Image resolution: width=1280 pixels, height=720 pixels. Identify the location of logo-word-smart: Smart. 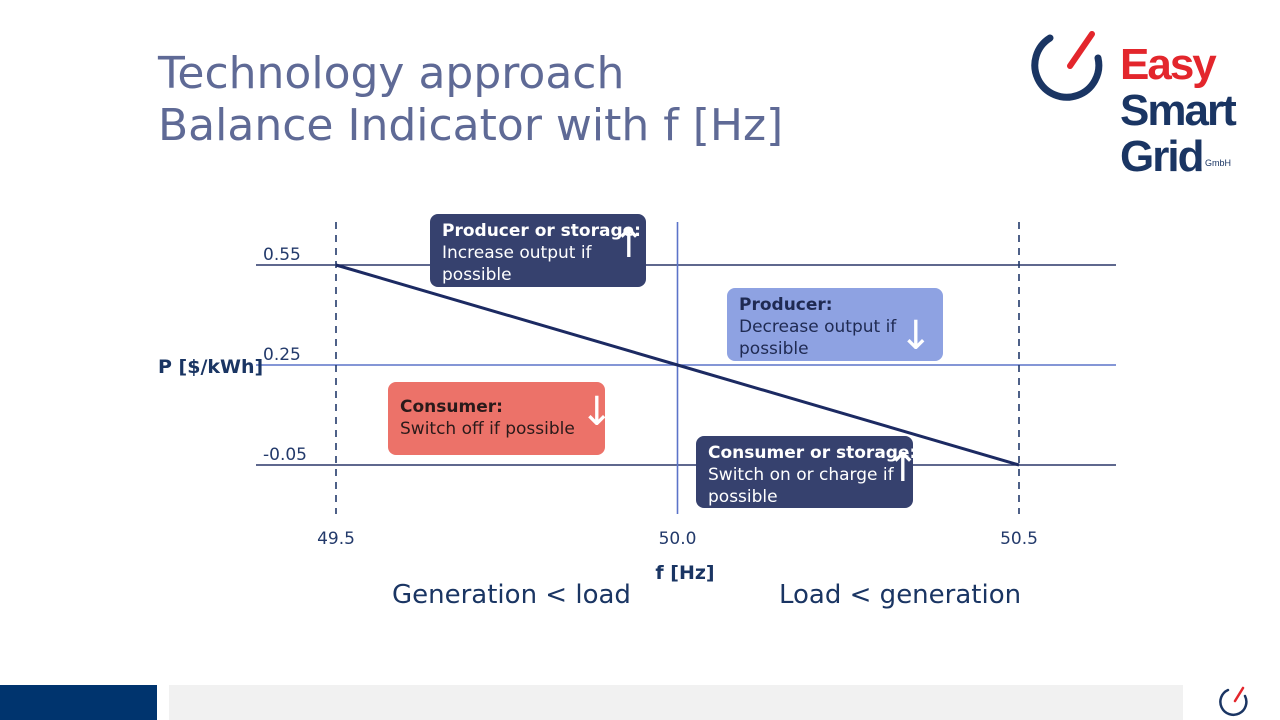
(1178, 110).